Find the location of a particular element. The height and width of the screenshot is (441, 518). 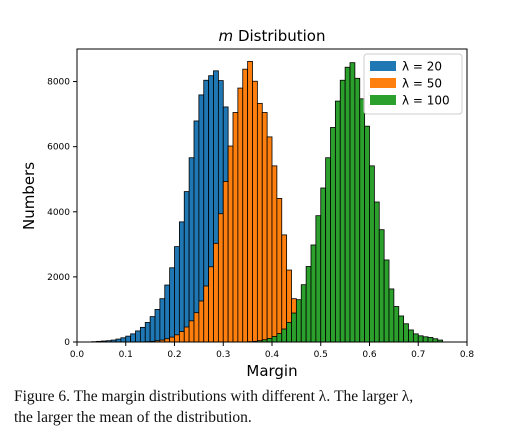

legend: λ = 20 λ = 50 λ = 100 is located at coordinates (413, 84).